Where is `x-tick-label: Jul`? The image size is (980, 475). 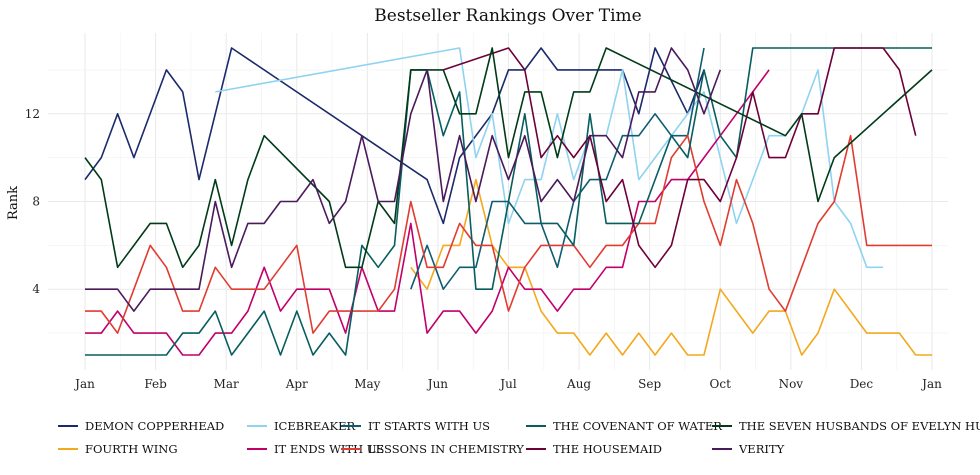 x-tick-label: Jul is located at coordinates (507, 384).